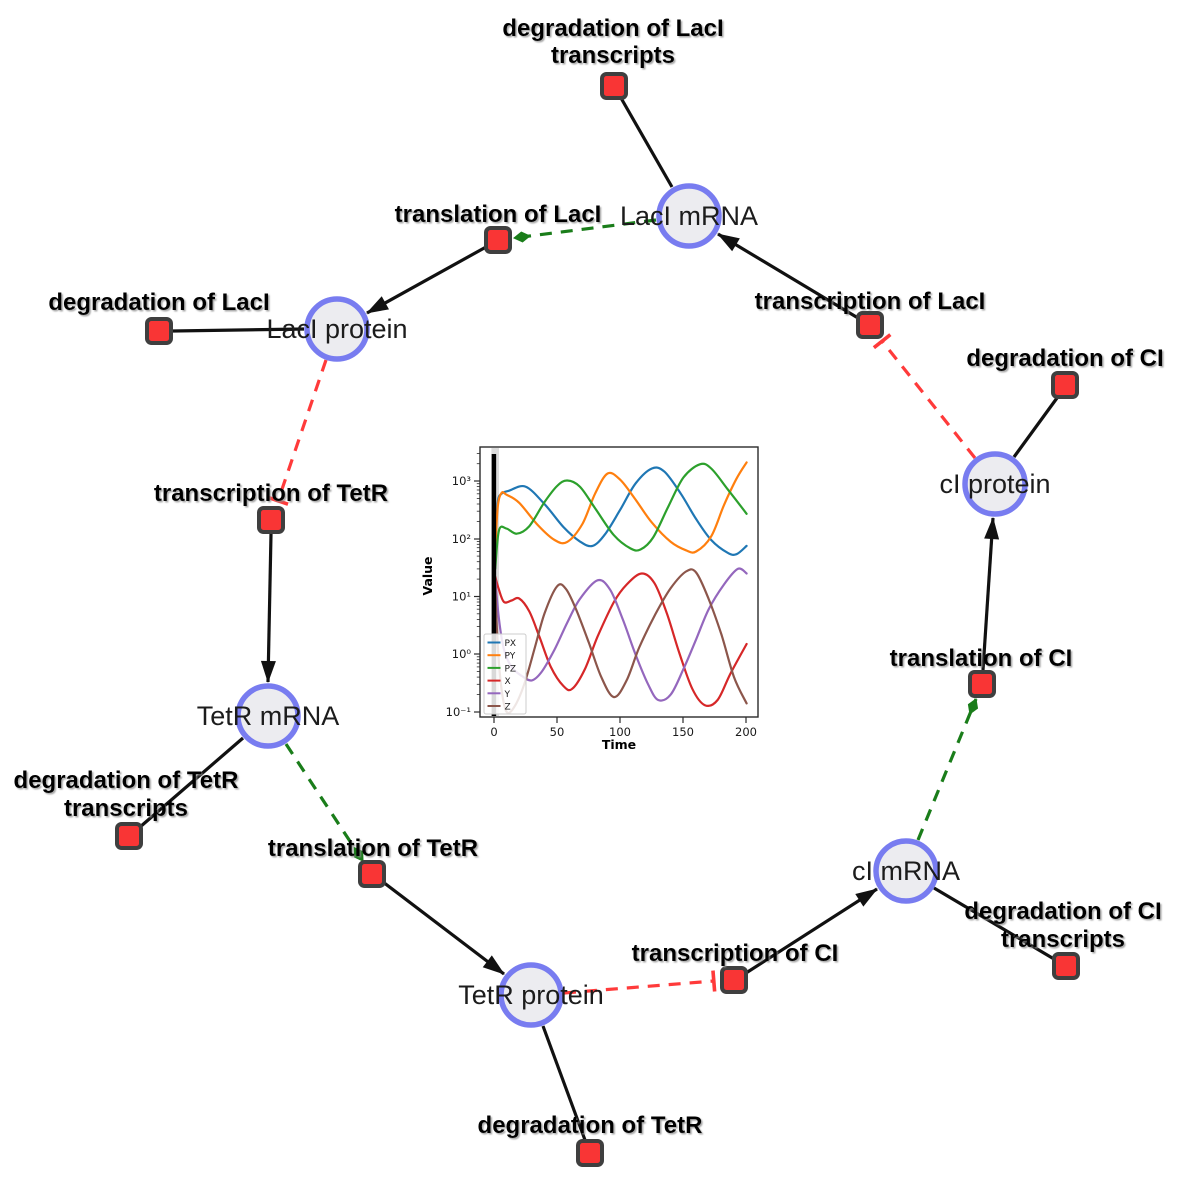 The image size is (1189, 1200). Describe the element at coordinates (443, 928) in the screenshot. I see `edge-translation-tetr-to-tetrprotein` at that location.